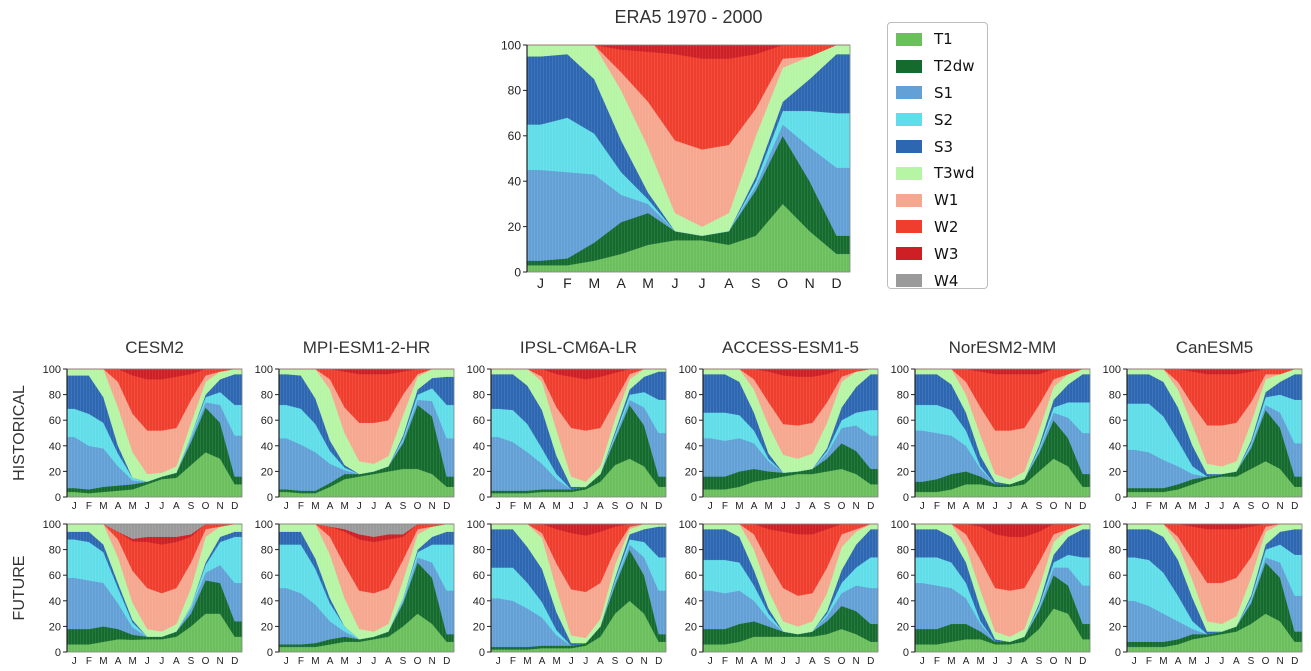 Image resolution: width=1311 pixels, height=671 pixels. What do you see at coordinates (937, 119) in the screenshot?
I see `legend-item-s2: S2` at bounding box center [937, 119].